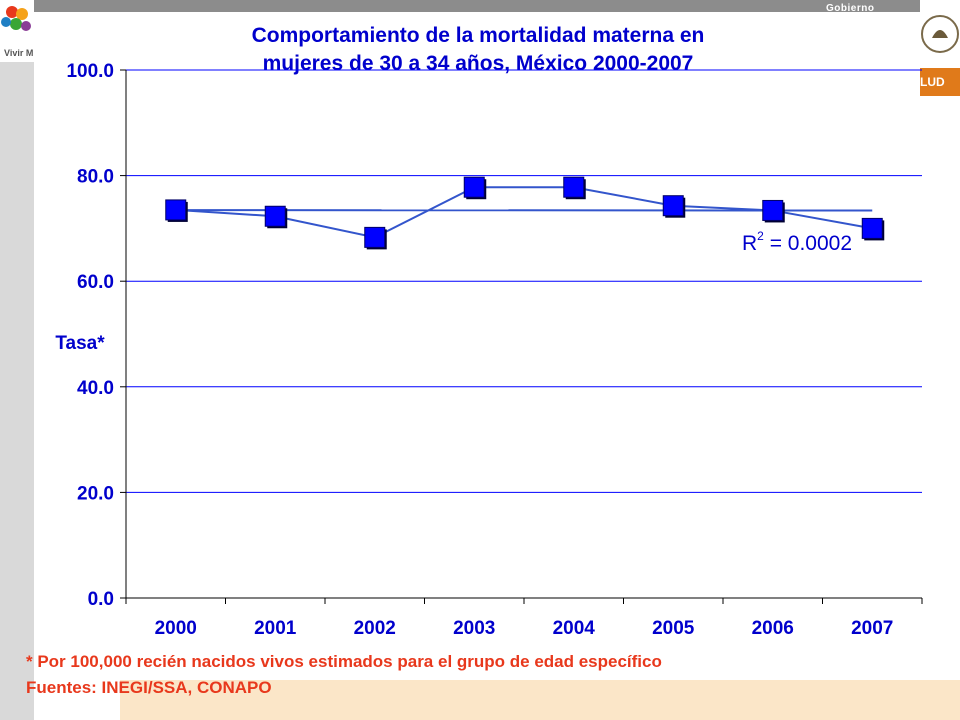 The height and width of the screenshot is (720, 960). I want to click on gobierno-label: Gobierno, so click(850, 8).